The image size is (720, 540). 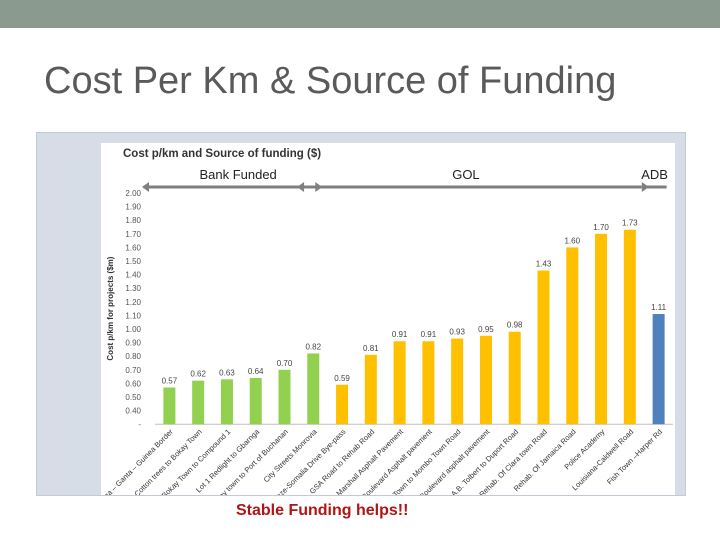 What do you see at coordinates (198, 374) in the screenshot?
I see `data-label: 0.62` at bounding box center [198, 374].